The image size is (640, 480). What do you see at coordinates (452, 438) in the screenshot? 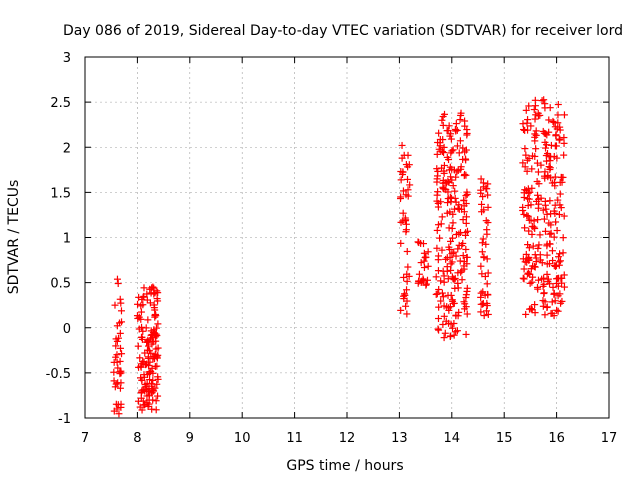
I see `x-tick-label: 14` at bounding box center [452, 438].